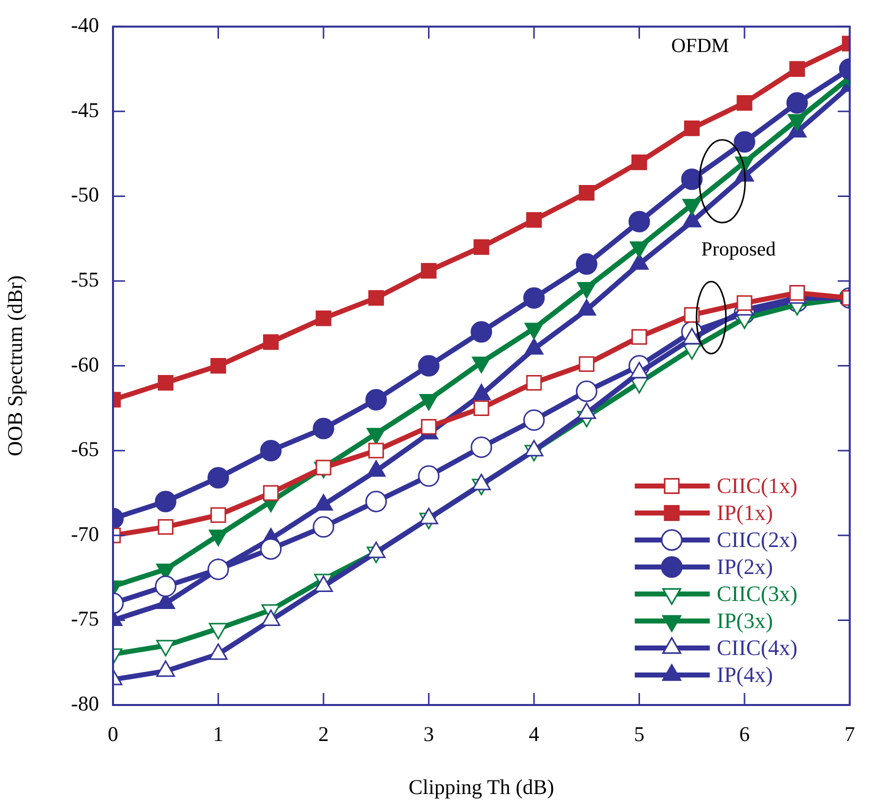 This screenshot has height=805, width=873. What do you see at coordinates (744, 734) in the screenshot?
I see `x-tick-label: 6` at bounding box center [744, 734].